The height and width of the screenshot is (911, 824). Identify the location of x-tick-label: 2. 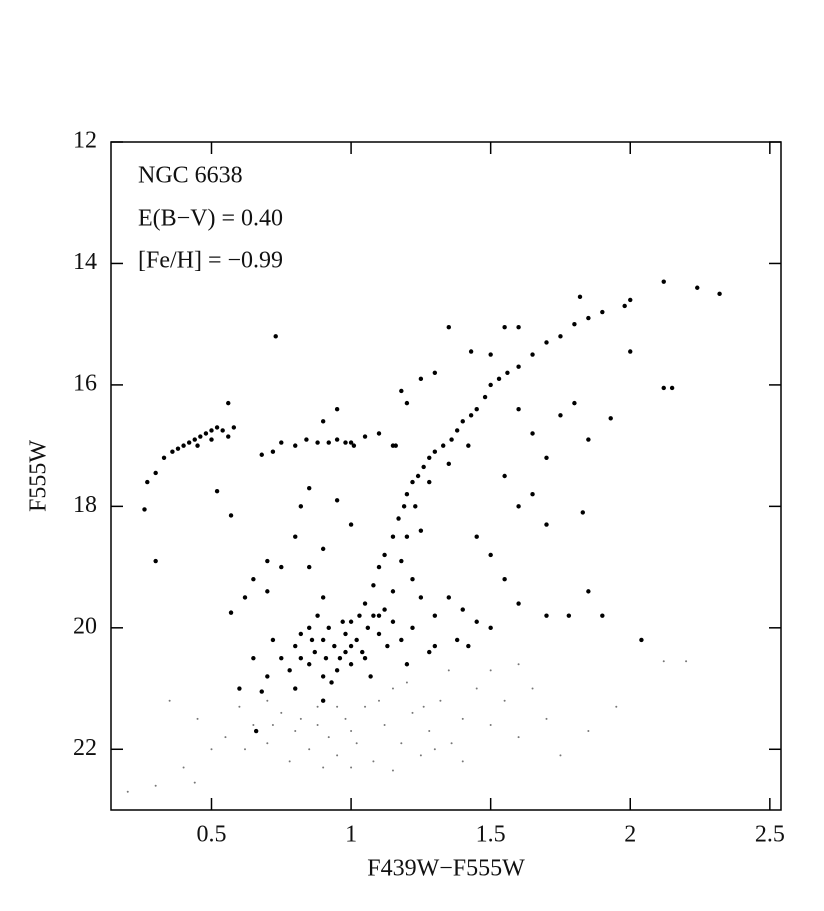
(630, 835).